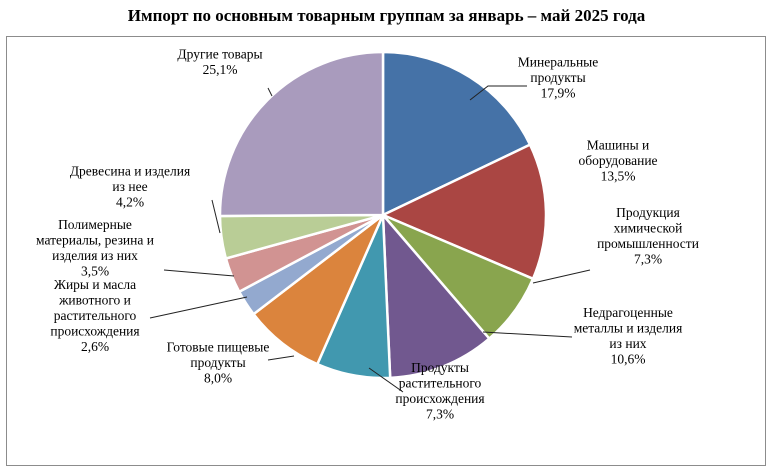  Describe the element at coordinates (628, 358) in the screenshot. I see `slice-label-line: 10,6%` at that location.